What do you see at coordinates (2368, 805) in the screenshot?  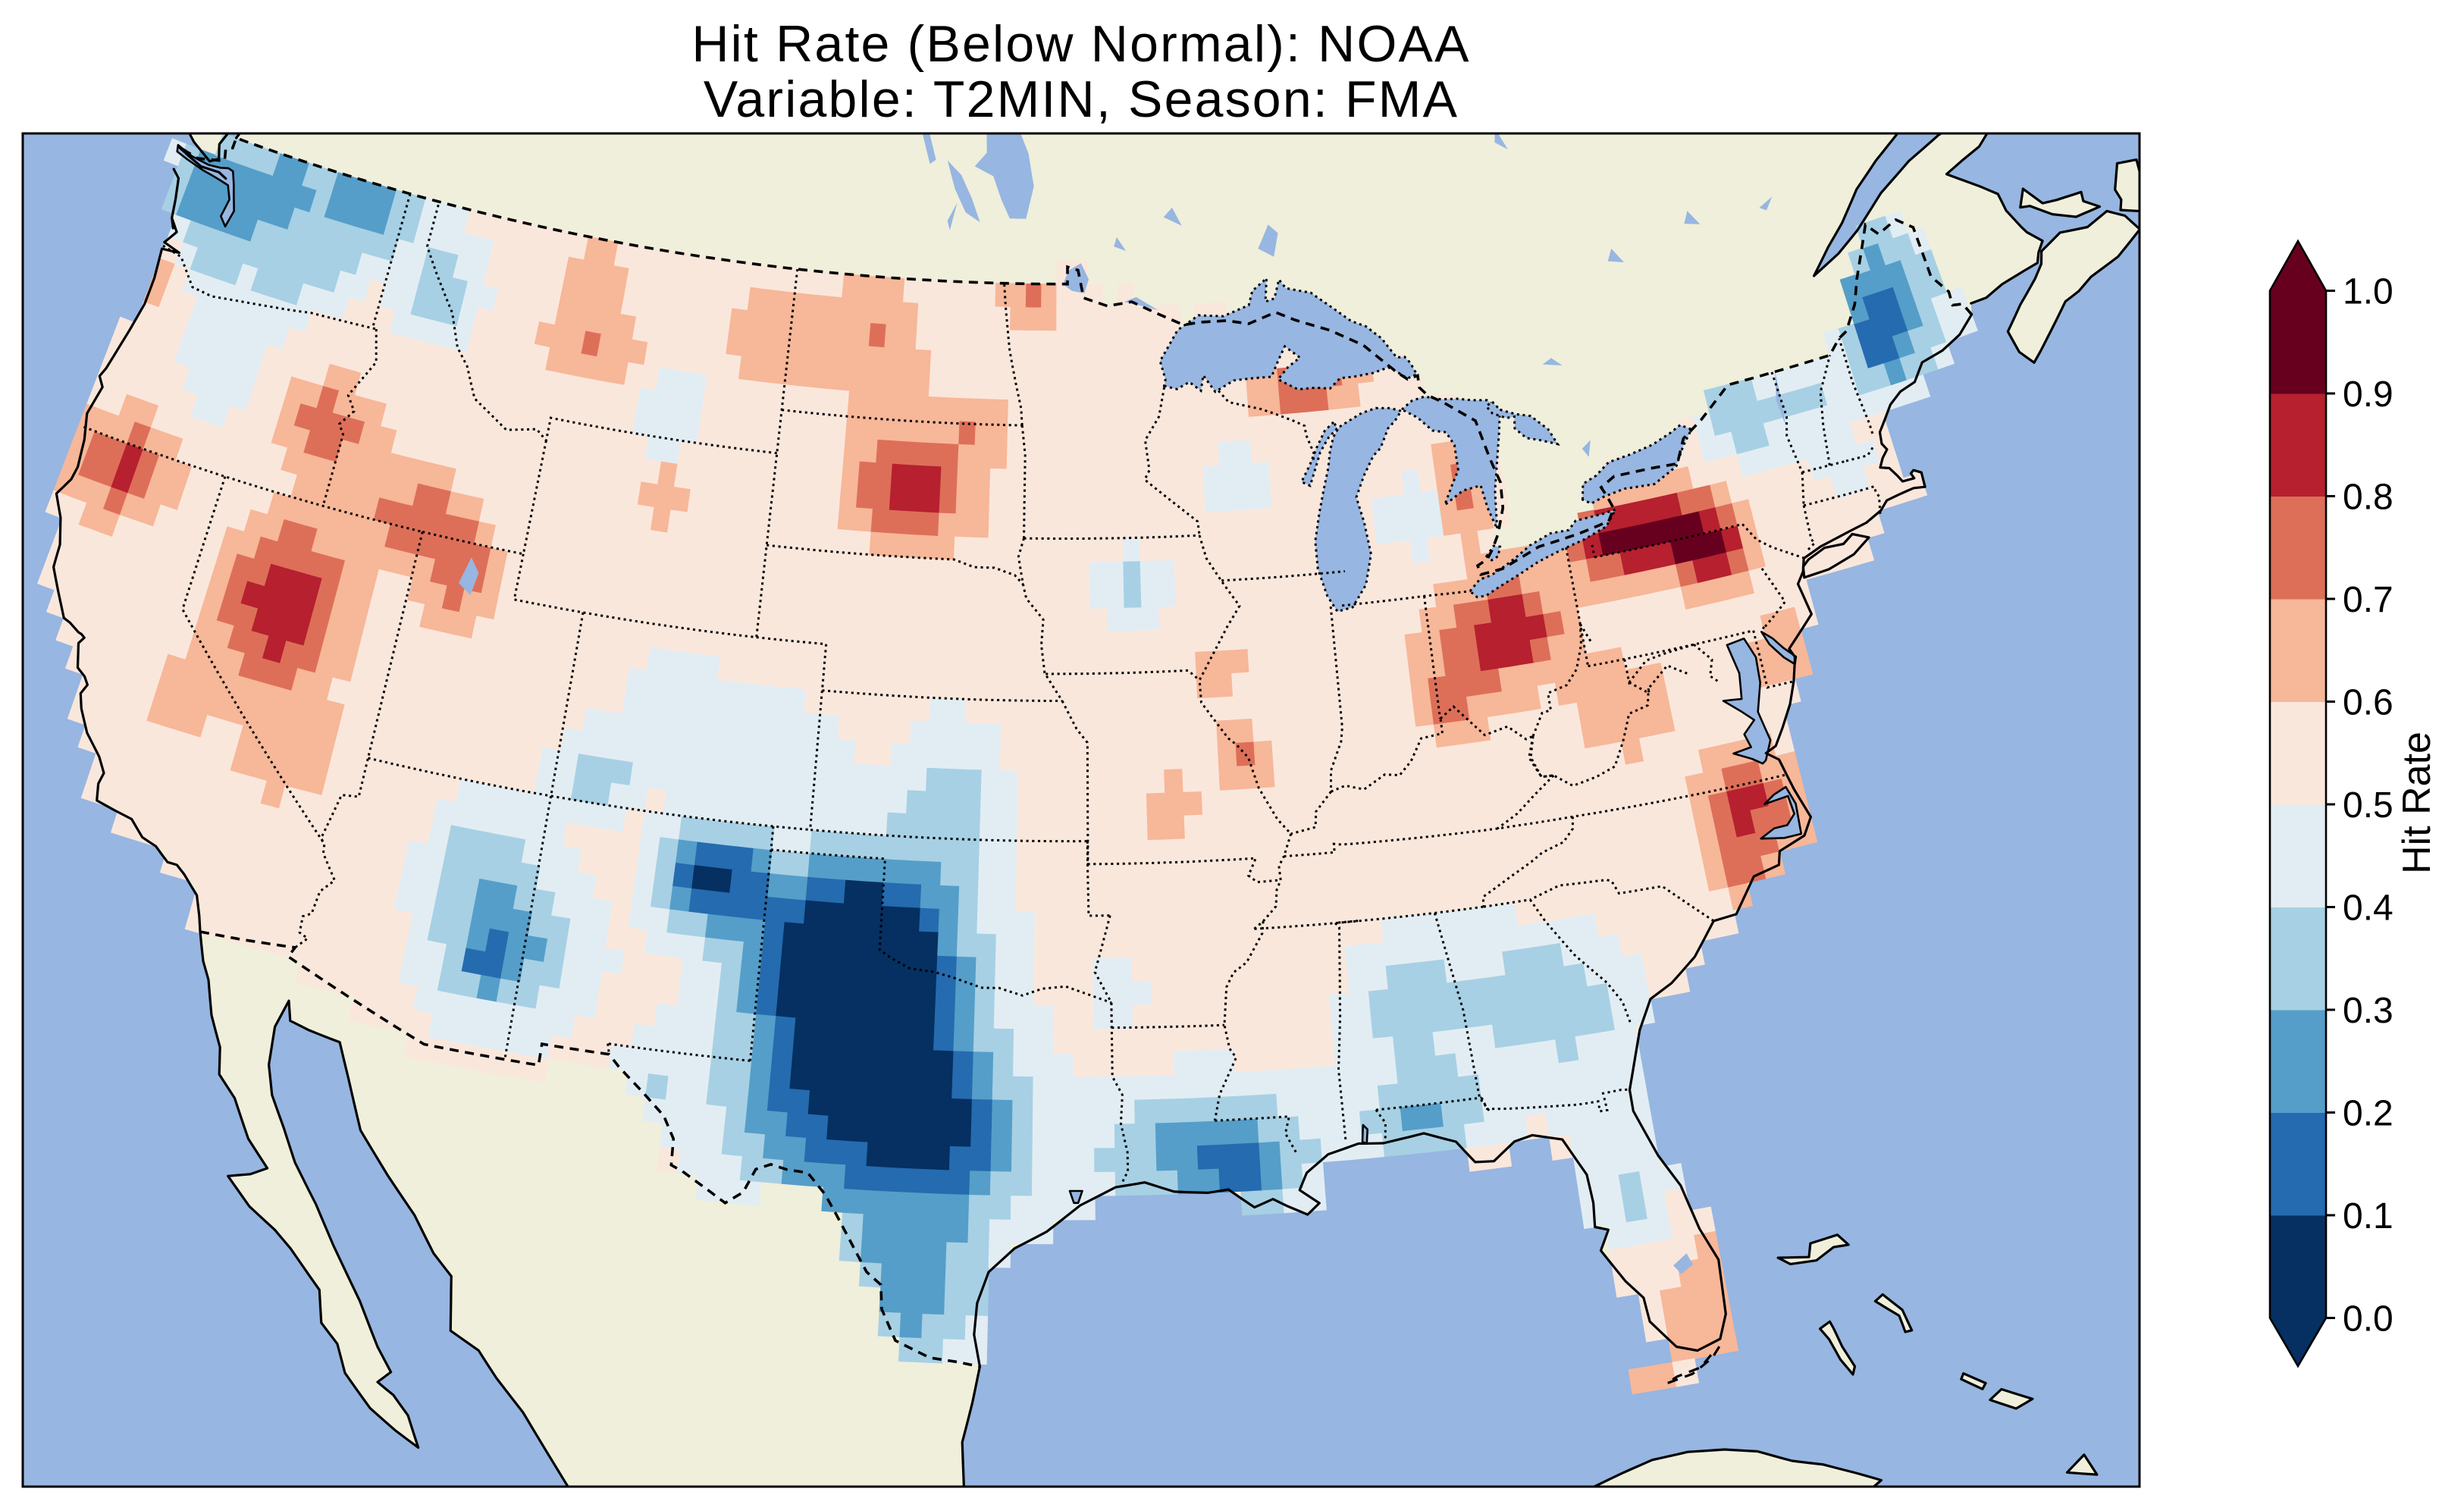 I see `svg-text: 0.5` at bounding box center [2368, 805].